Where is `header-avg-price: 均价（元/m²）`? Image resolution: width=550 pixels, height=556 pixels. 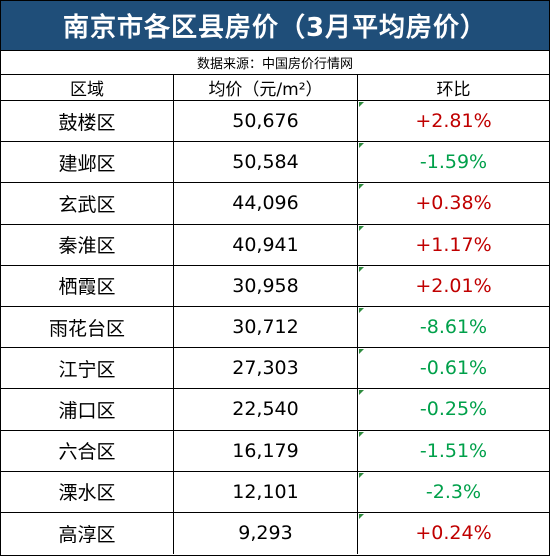 header-avg-price: 均价（元/m²） is located at coordinates (266, 87).